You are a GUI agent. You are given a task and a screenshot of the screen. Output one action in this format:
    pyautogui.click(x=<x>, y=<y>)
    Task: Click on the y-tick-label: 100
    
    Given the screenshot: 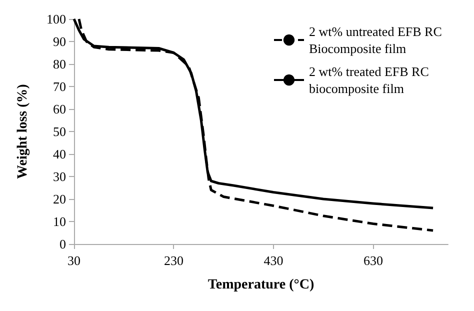 What is the action you would take?
    pyautogui.click(x=56, y=19)
    